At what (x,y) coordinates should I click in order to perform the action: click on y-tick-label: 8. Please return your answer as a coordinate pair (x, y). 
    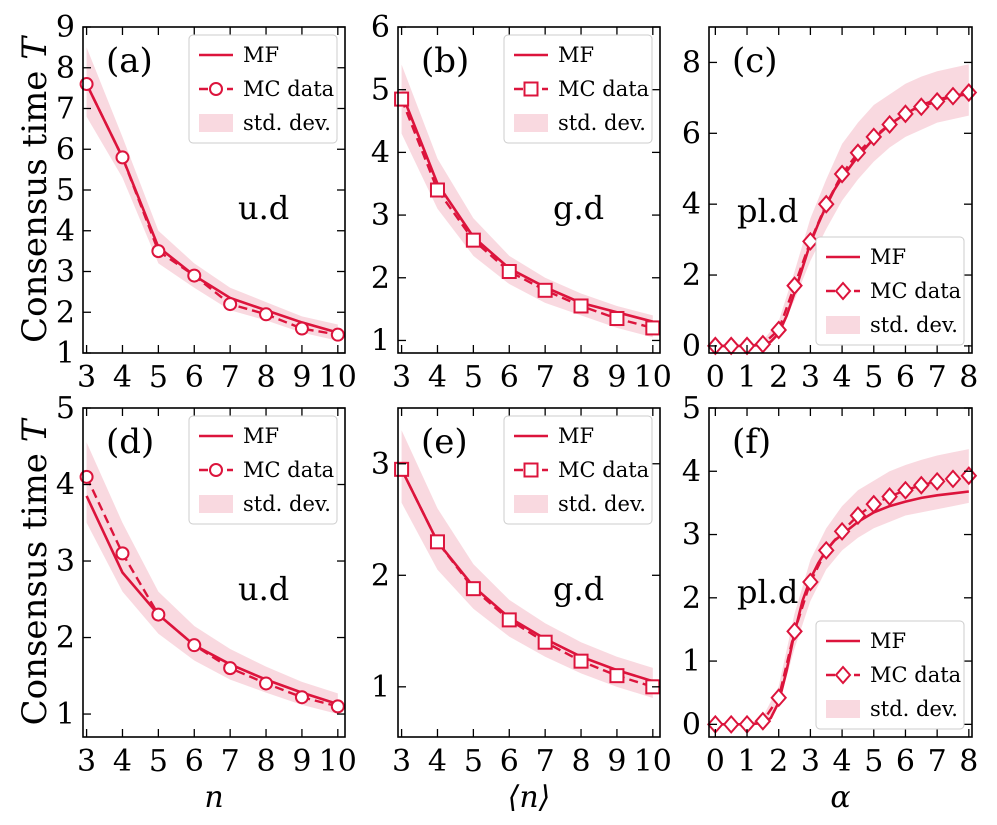
    Looking at the image, I should click on (691, 62).